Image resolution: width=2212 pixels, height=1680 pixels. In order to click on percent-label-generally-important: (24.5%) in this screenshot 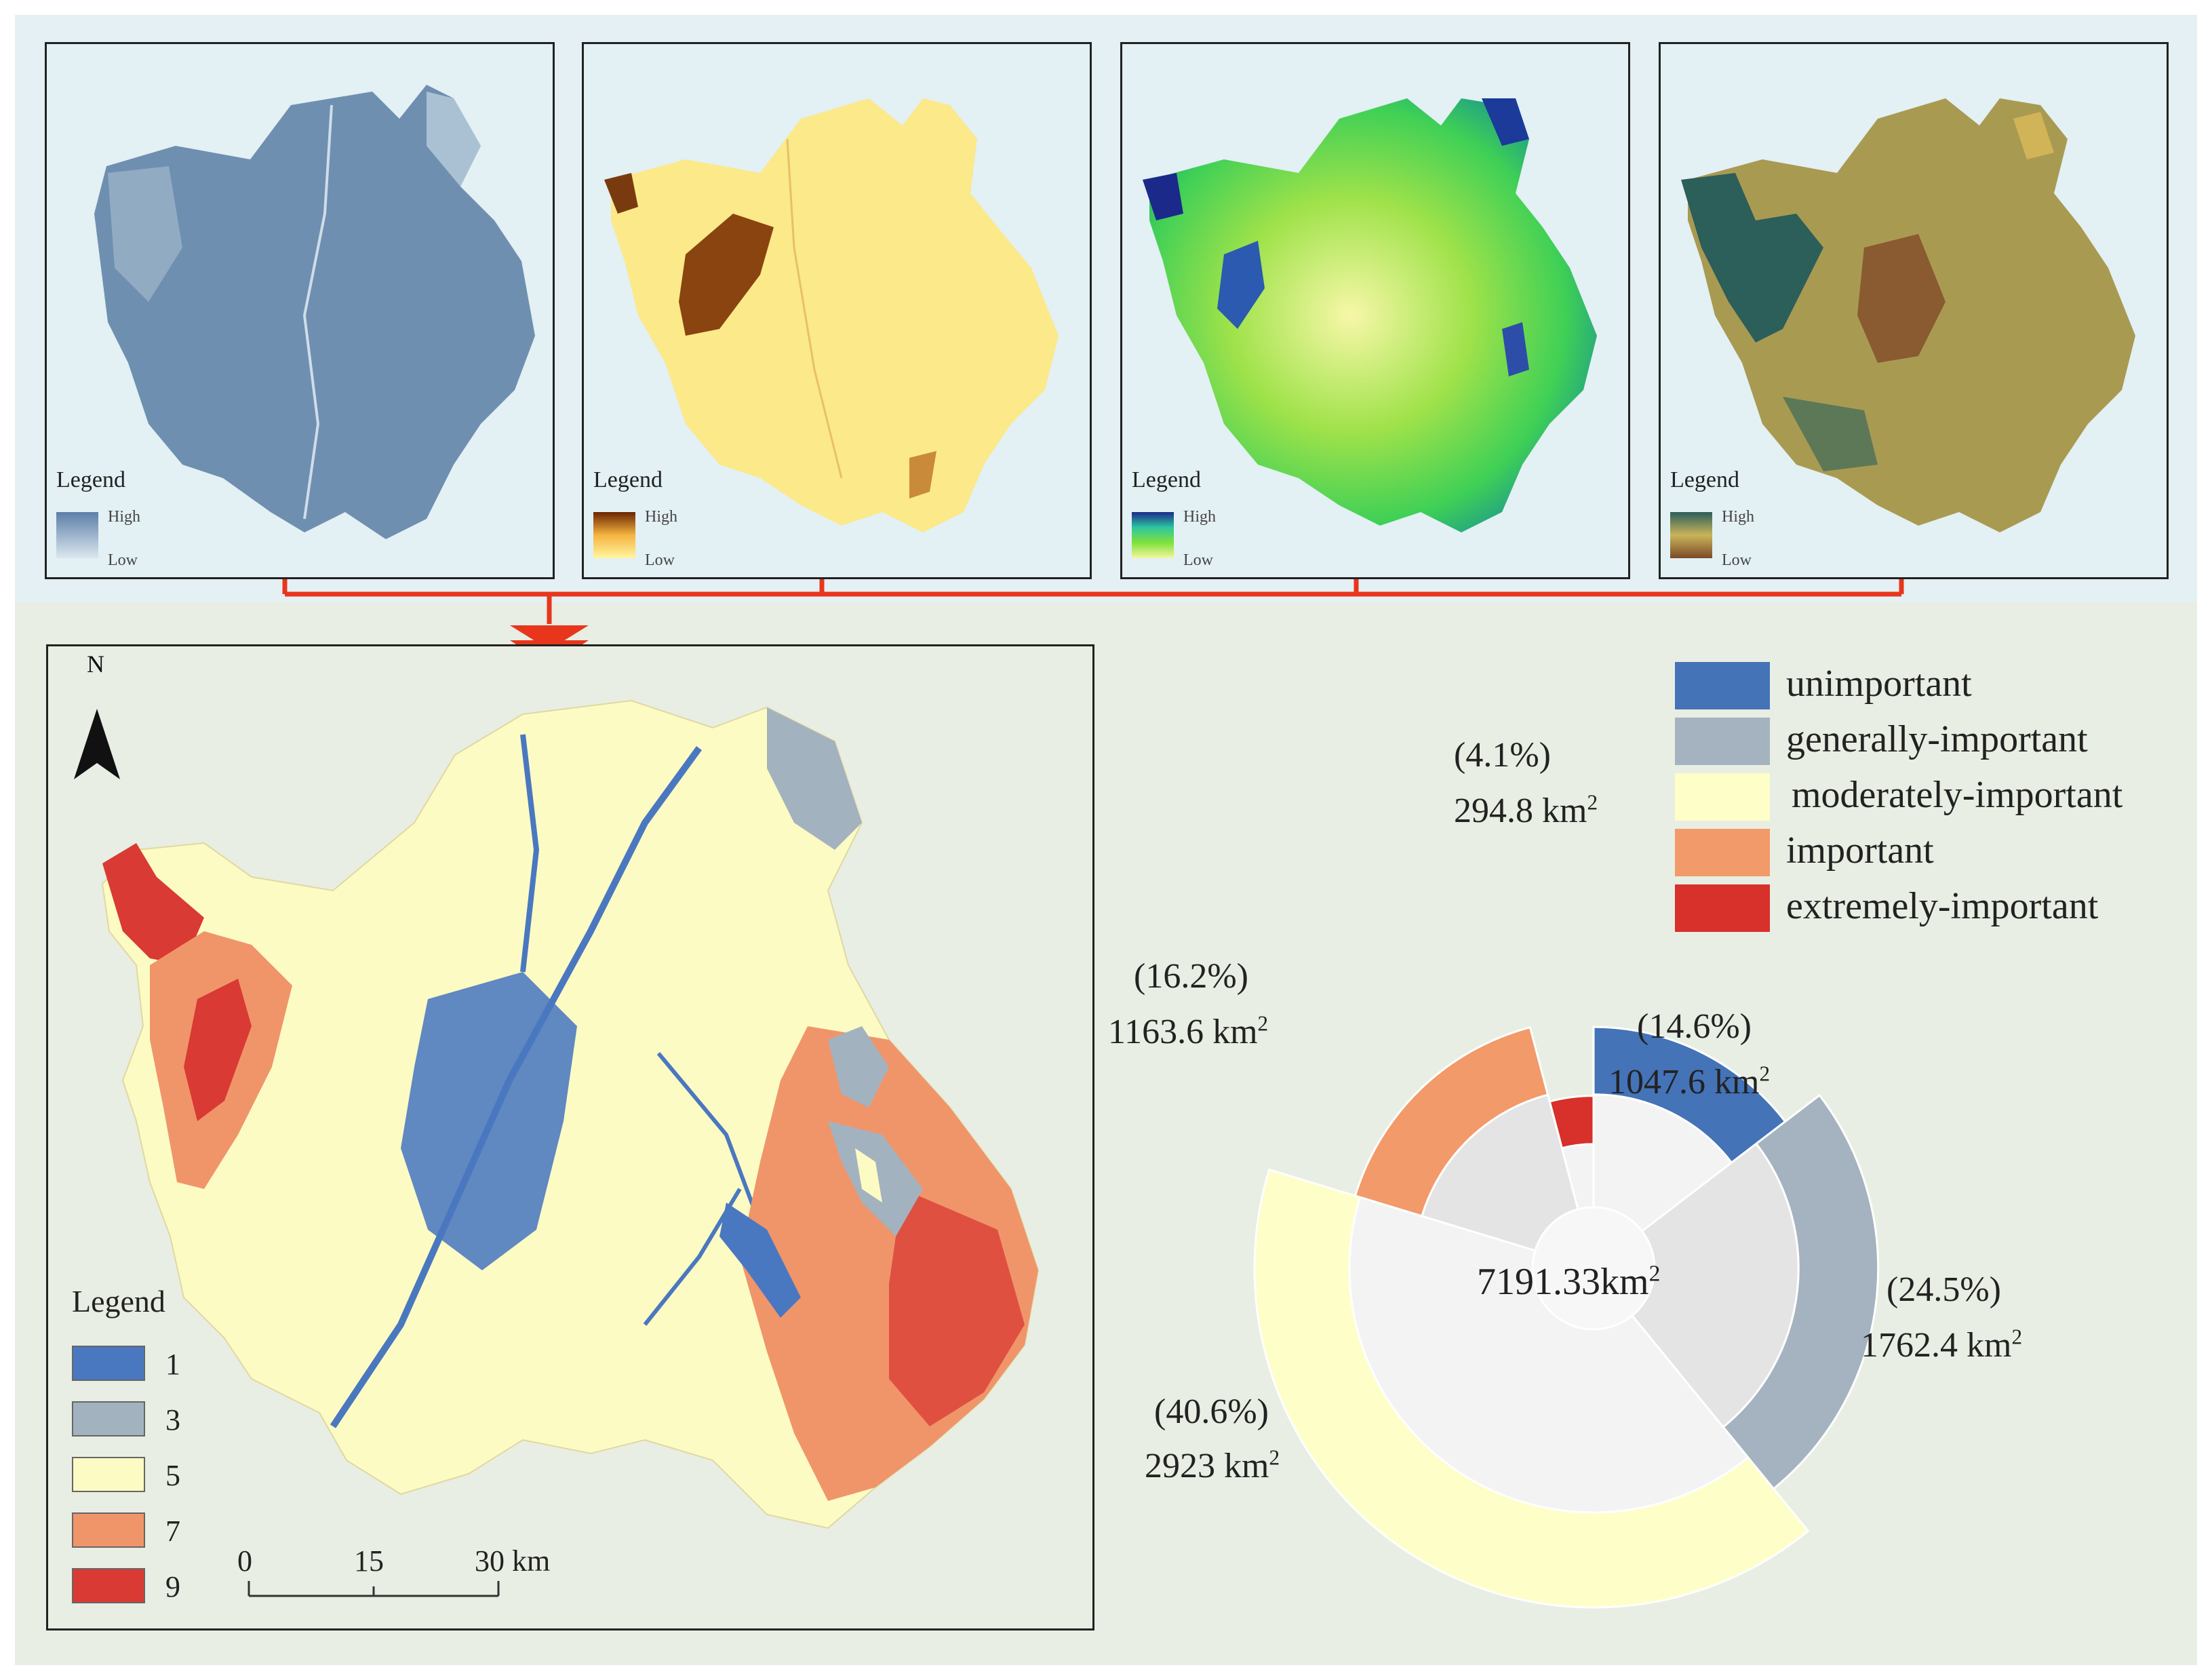, I will do `click(1944, 1290)`.